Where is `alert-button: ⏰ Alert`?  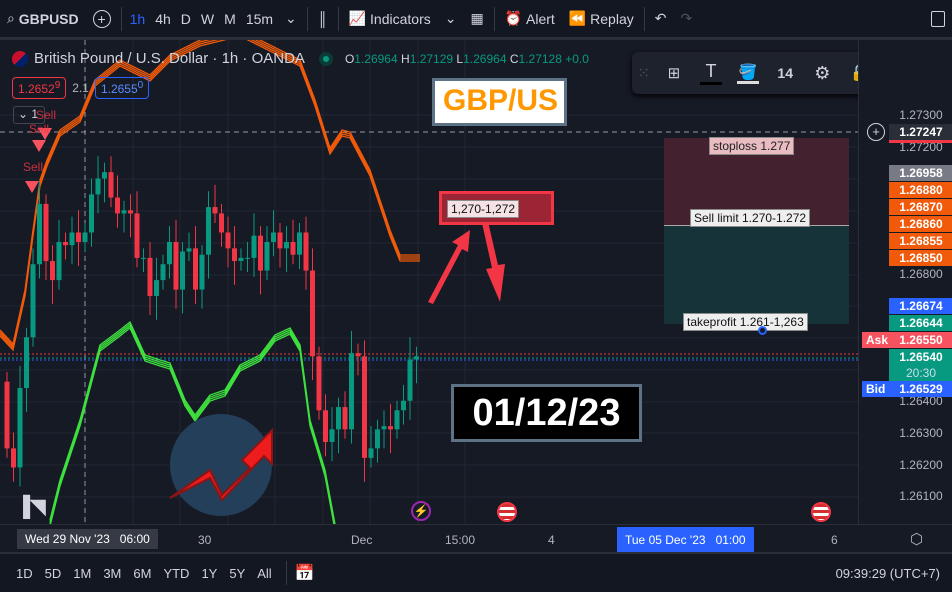
alert-button: ⏰ Alert is located at coordinates (529, 18).